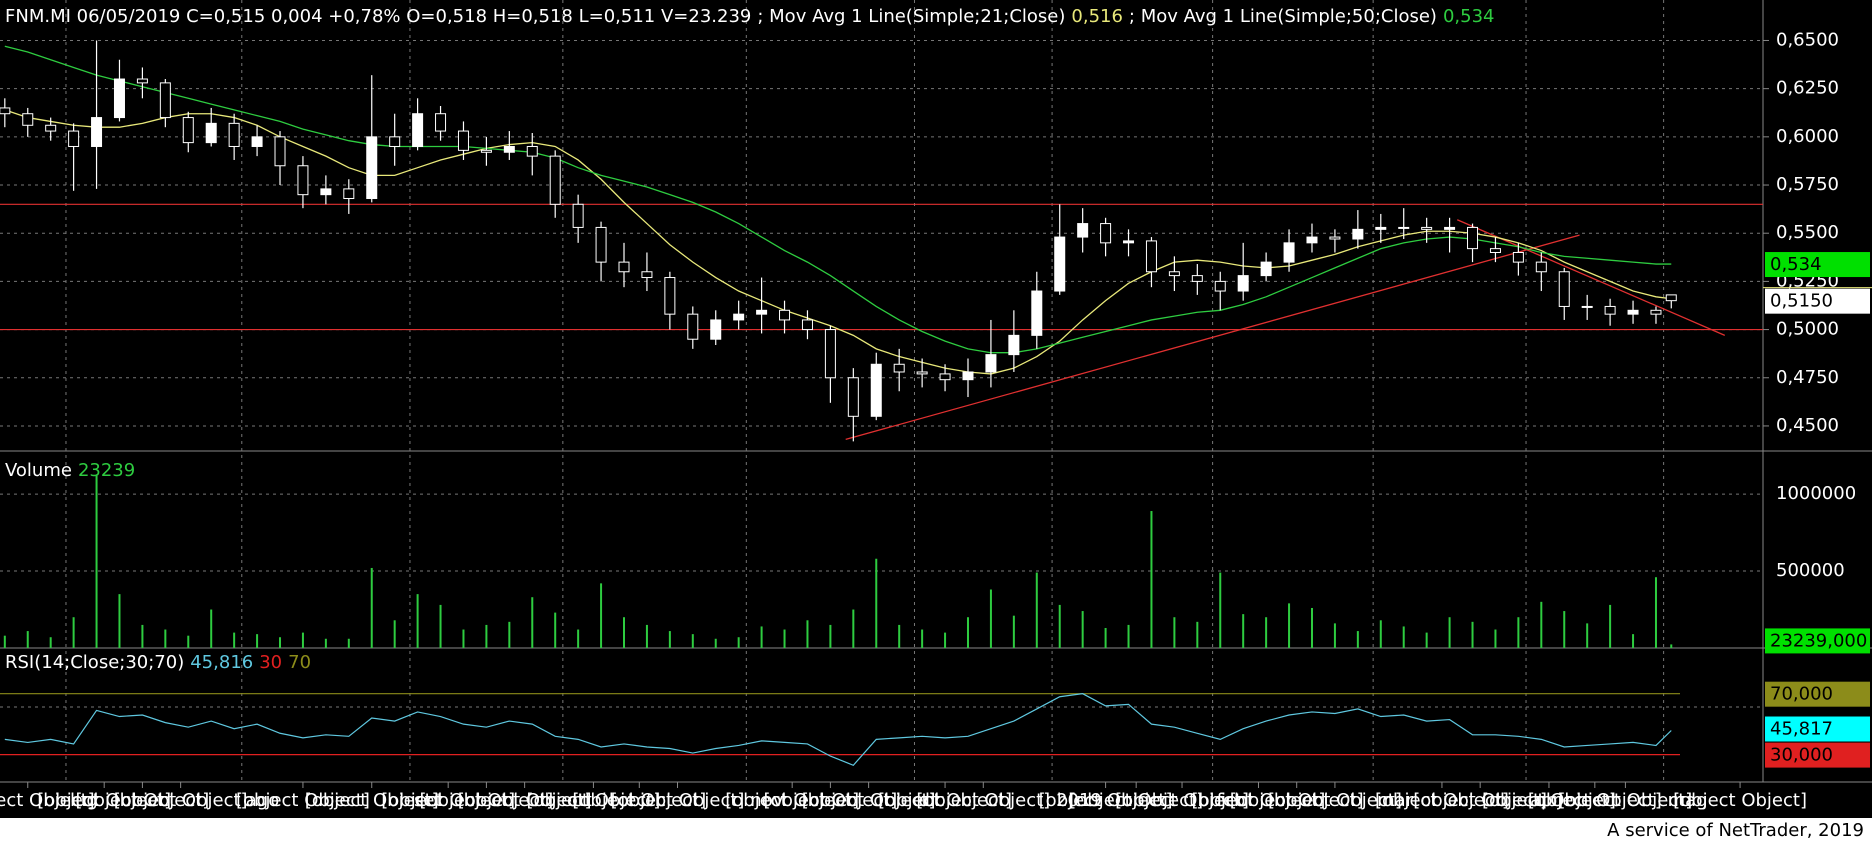  I want to click on last-price-label: 0,5150, so click(1801, 301).